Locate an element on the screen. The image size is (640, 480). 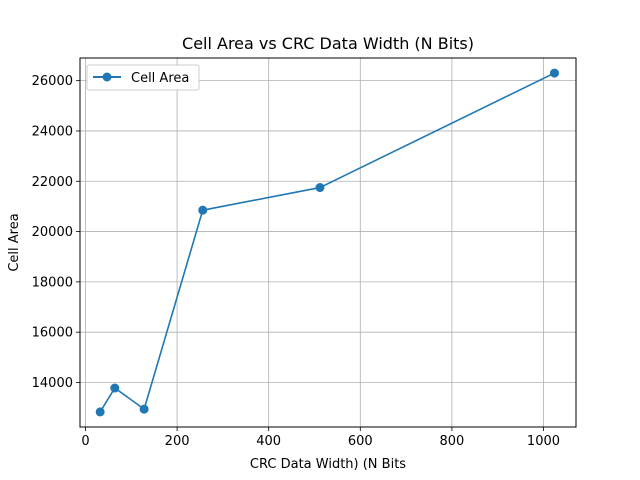
legend-box is located at coordinates (143, 77).